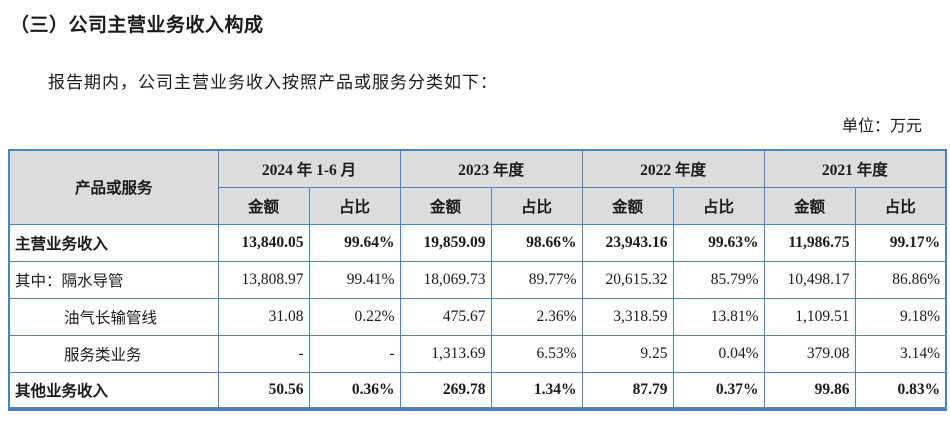 The width and height of the screenshot is (950, 423). What do you see at coordinates (718, 353) in the screenshot?
I see `ratio-cell: 0.04%` at bounding box center [718, 353].